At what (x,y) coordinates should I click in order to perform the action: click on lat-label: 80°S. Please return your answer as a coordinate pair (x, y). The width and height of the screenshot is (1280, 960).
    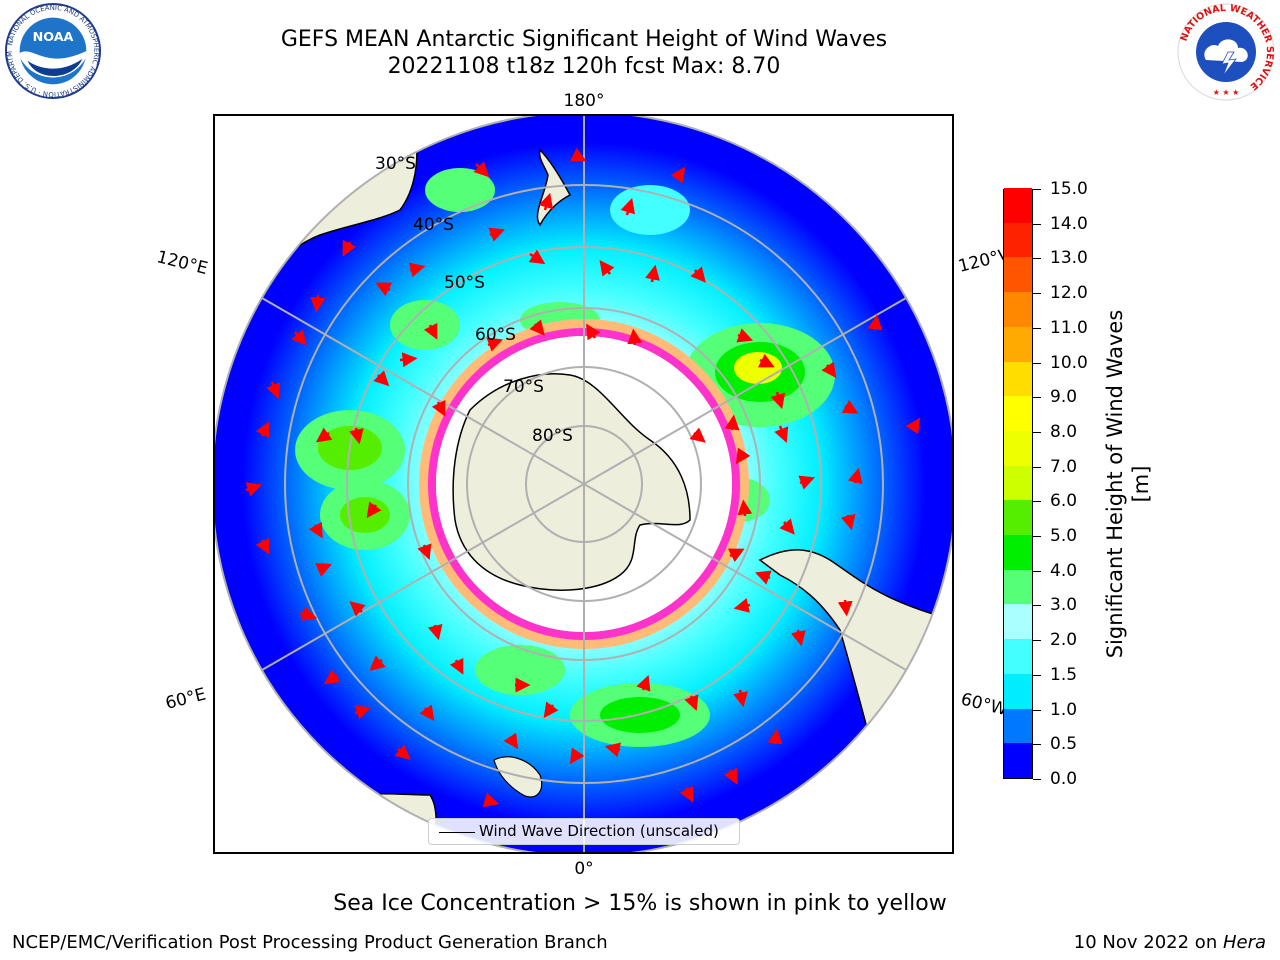
    Looking at the image, I should click on (552, 436).